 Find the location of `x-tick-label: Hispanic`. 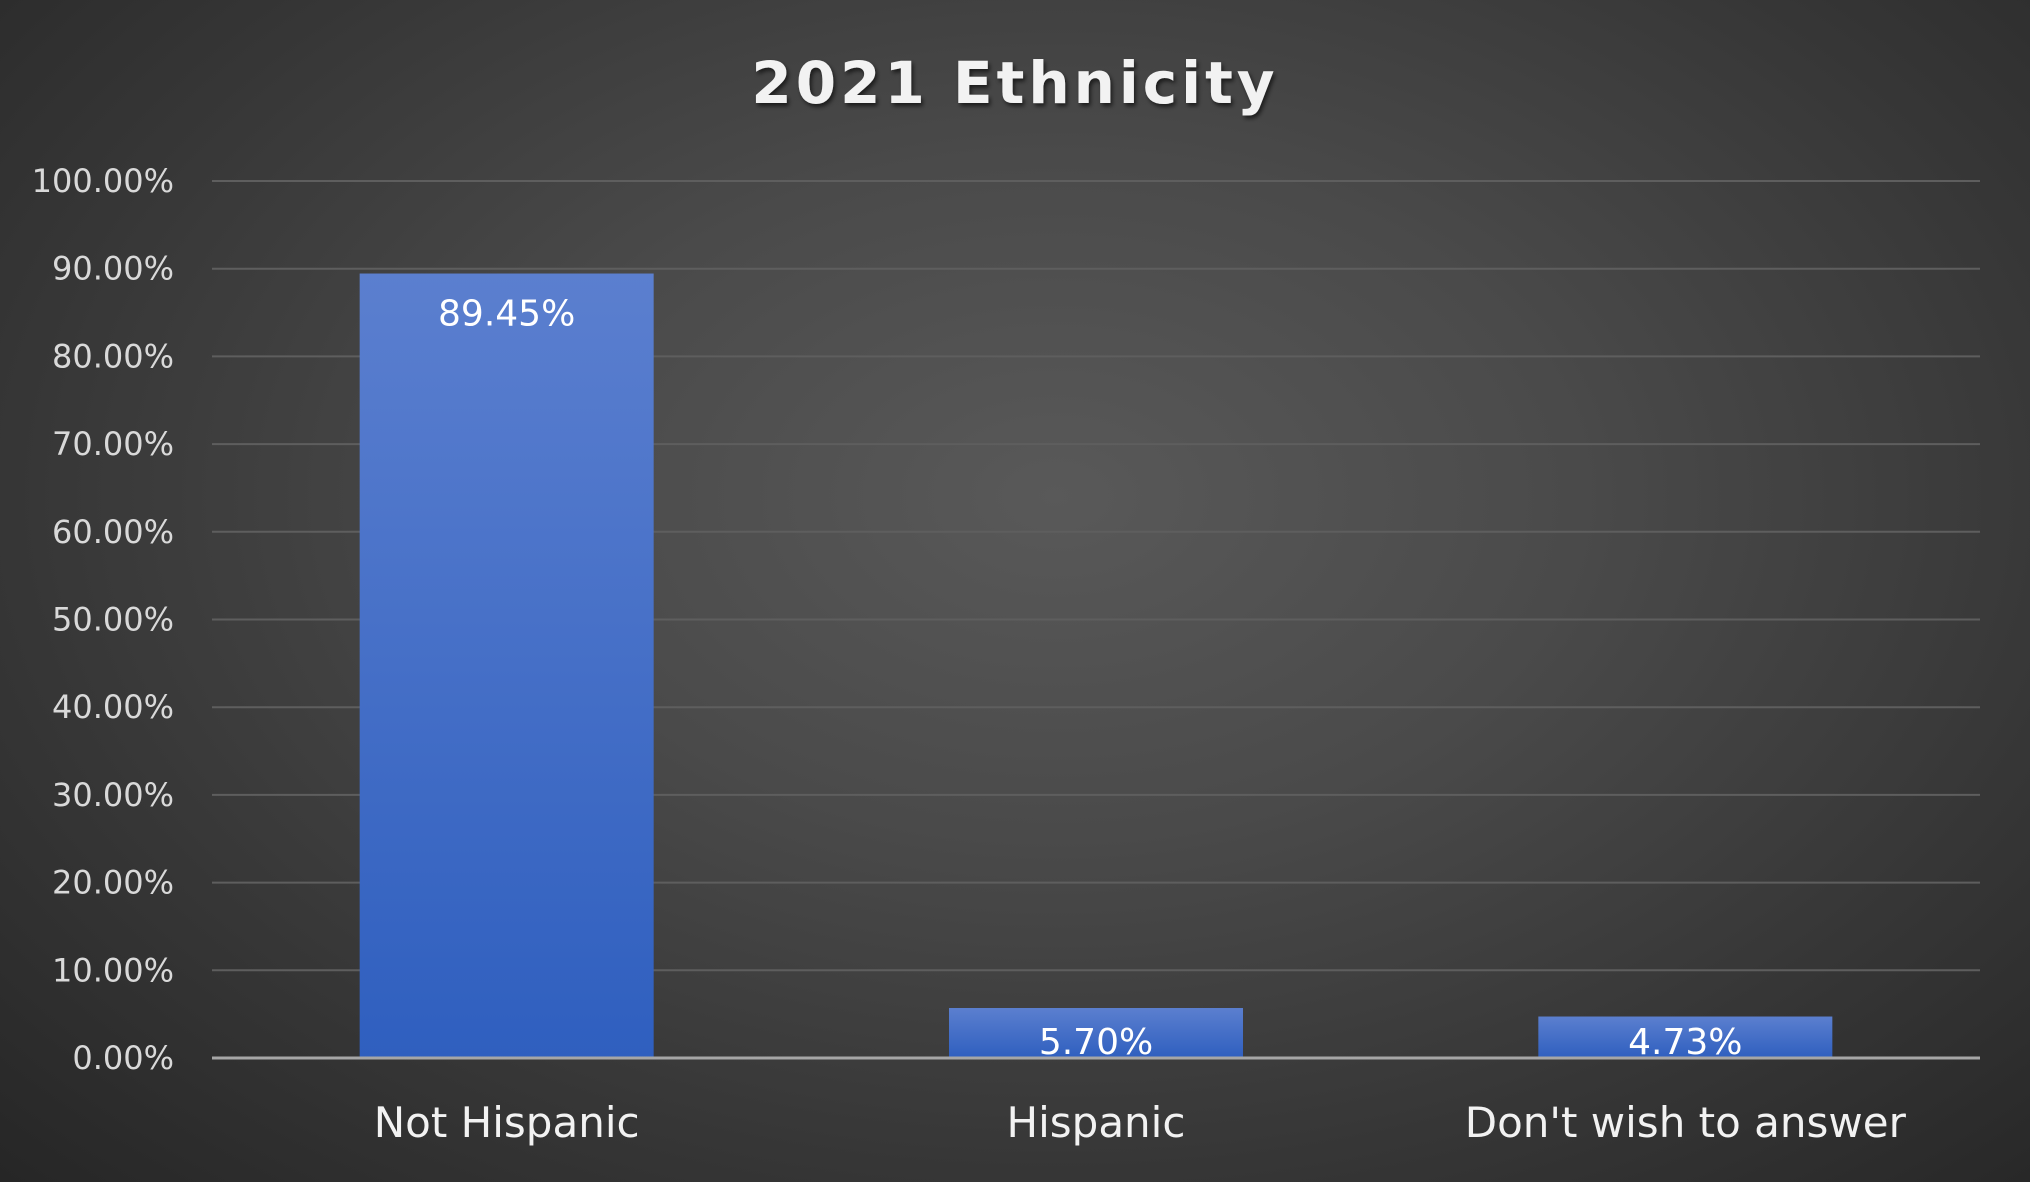

x-tick-label: Hispanic is located at coordinates (1096, 1122).